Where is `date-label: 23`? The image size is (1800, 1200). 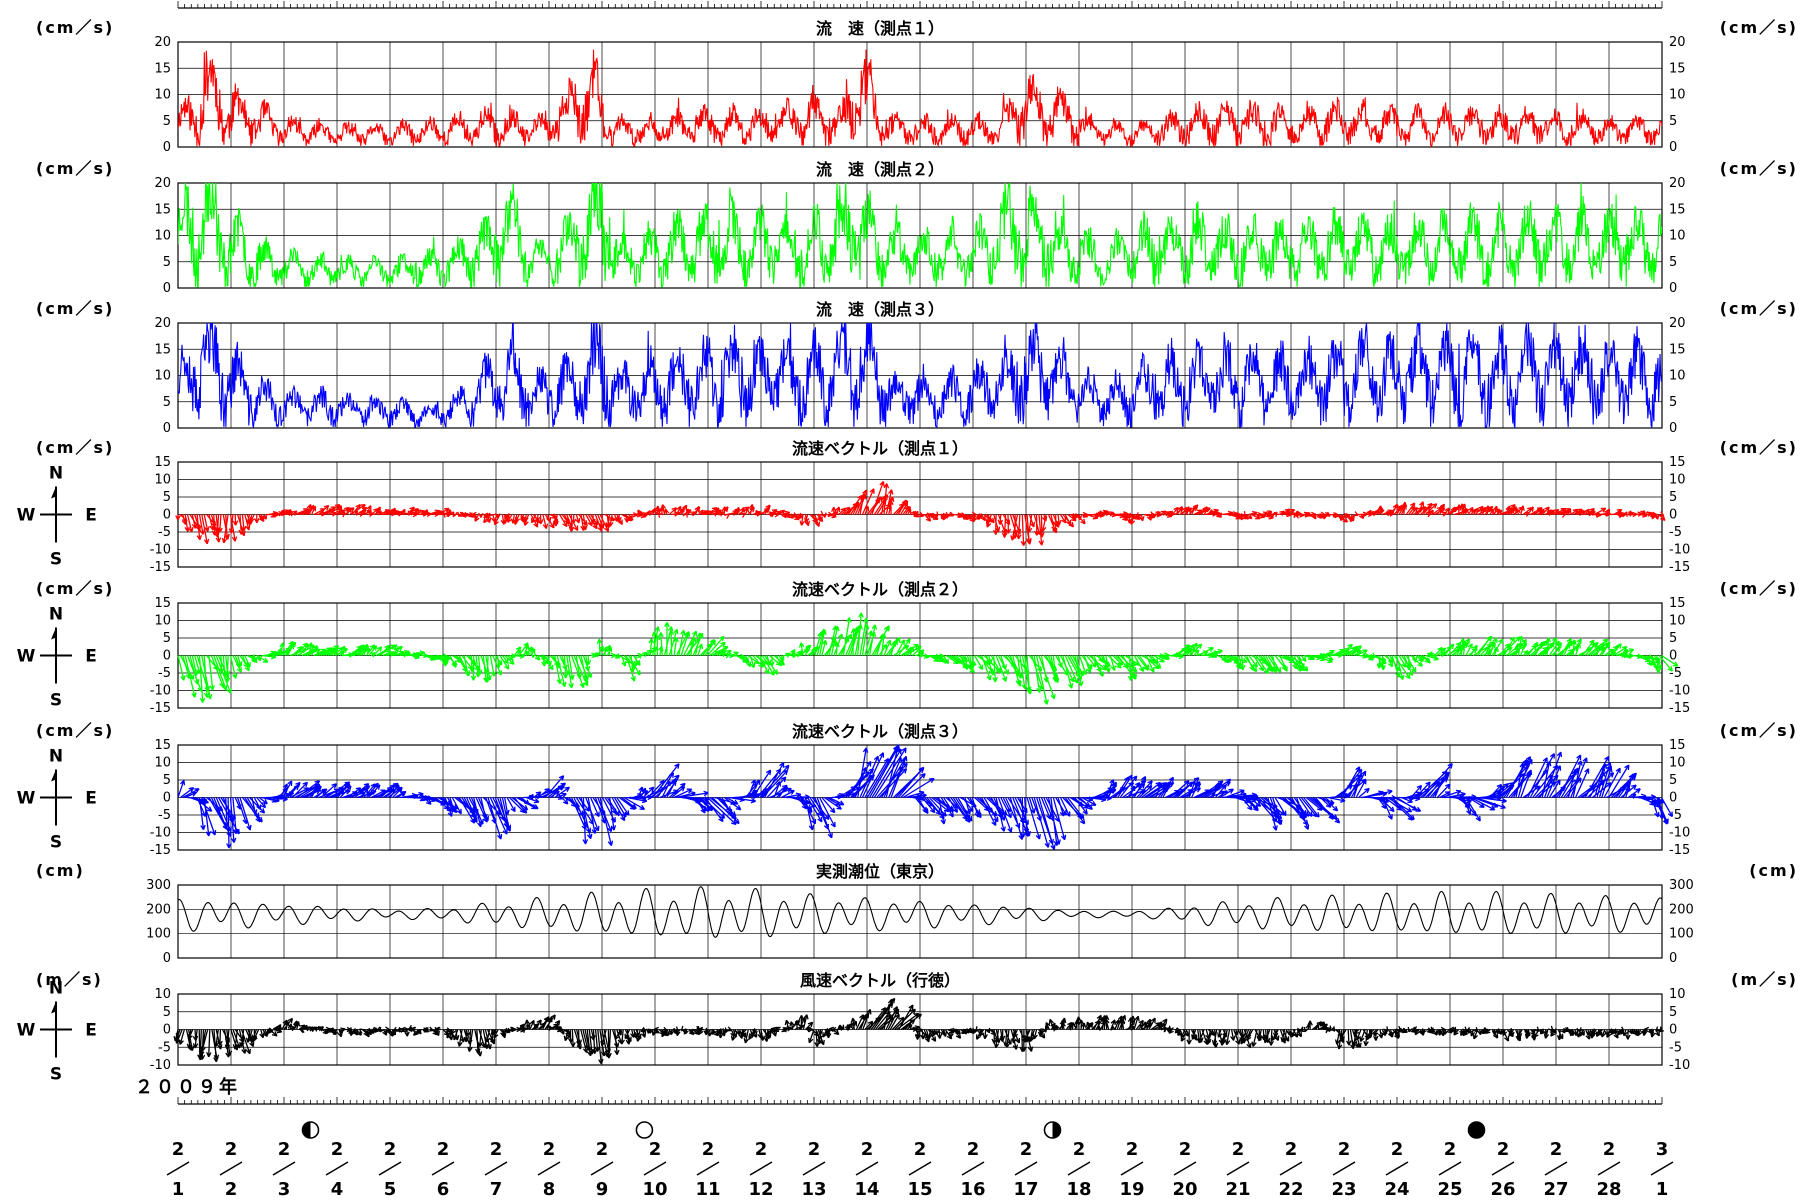 date-label: 23 is located at coordinates (284, 1169).